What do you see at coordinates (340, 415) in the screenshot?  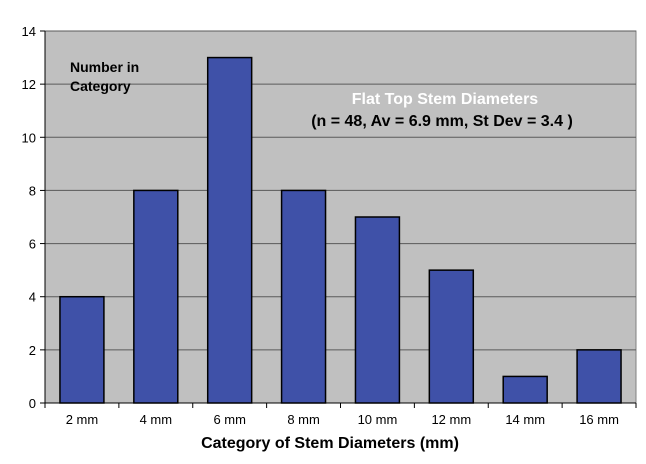 I see `x-tick-labels: 2 mm 4 mm 6 mm 8 mm 10 mm 12 mm 14 mm 16 mm` at bounding box center [340, 415].